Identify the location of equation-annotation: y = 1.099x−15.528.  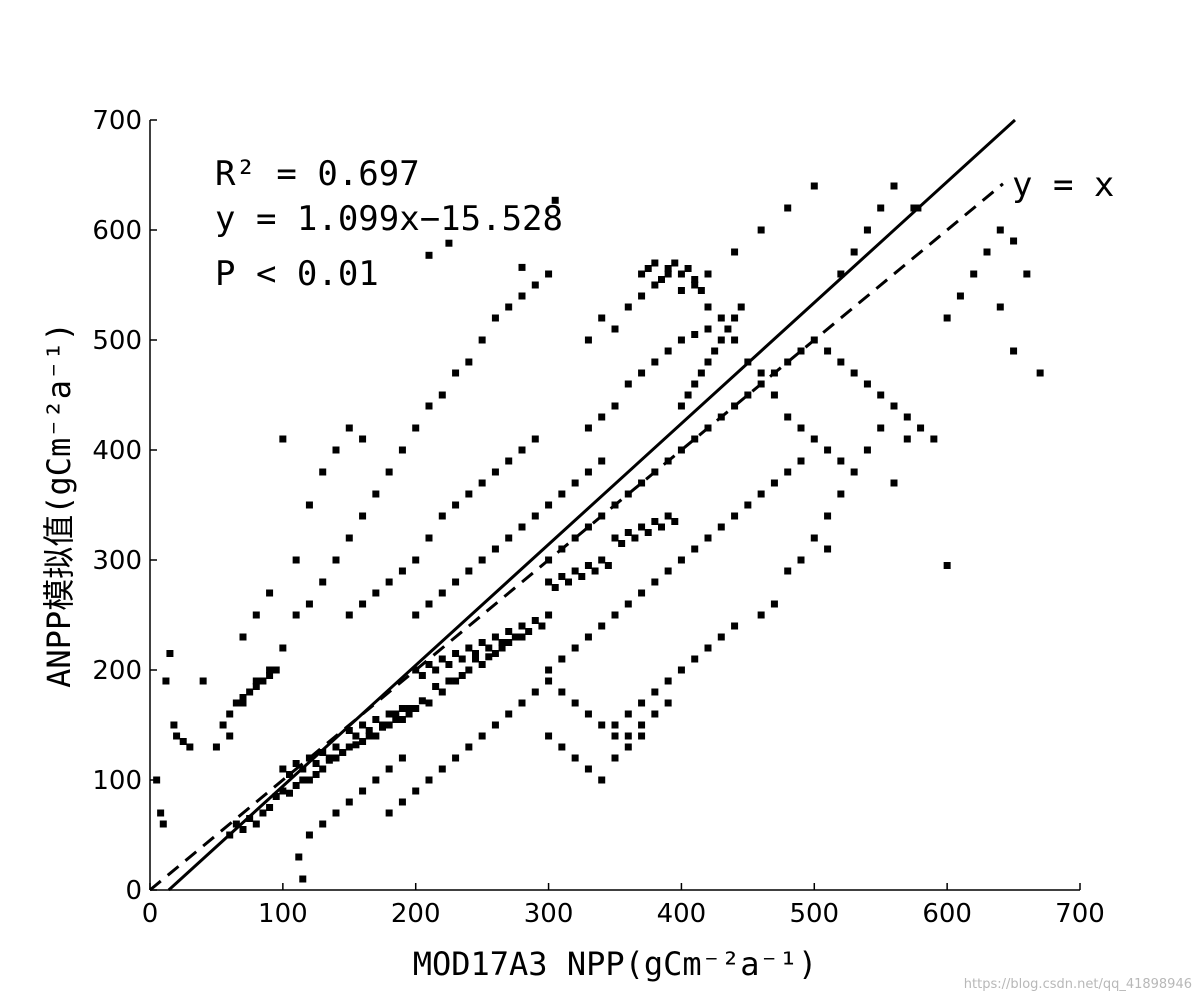
(389, 219).